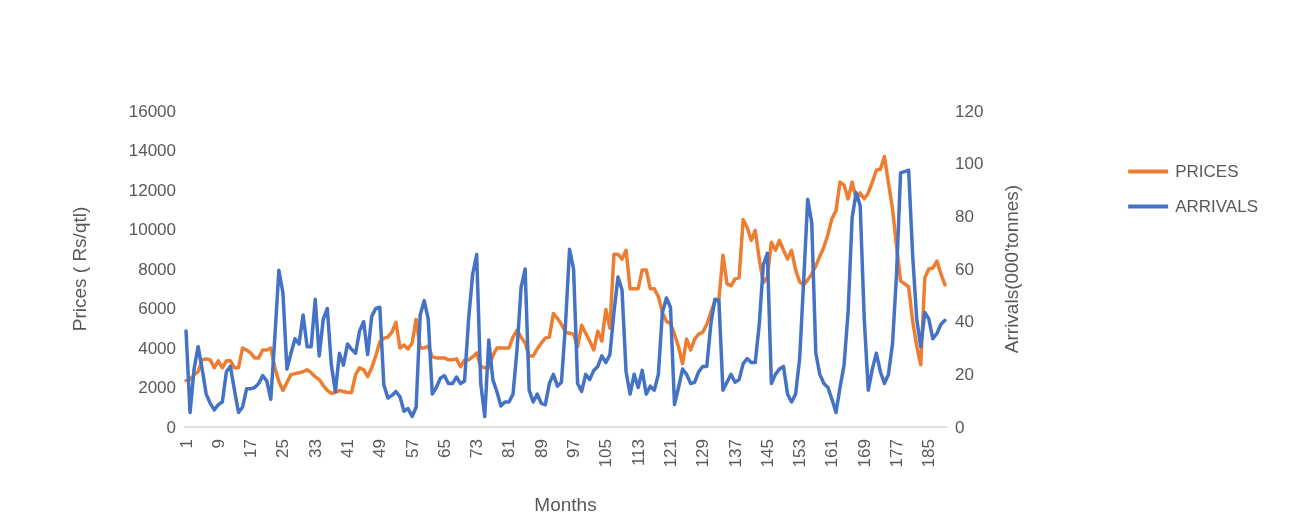  Describe the element at coordinates (477, 448) in the screenshot. I see `x-tick-label: 73` at that location.